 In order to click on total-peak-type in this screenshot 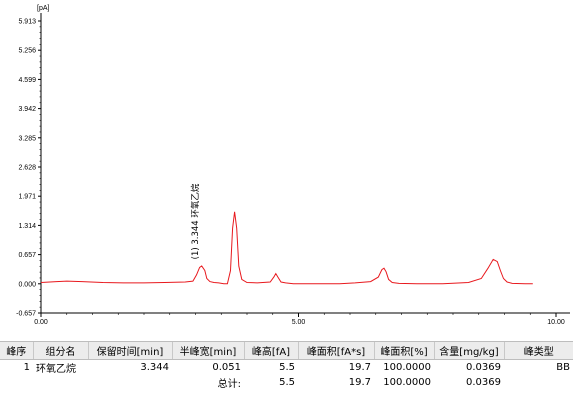, I will do `click(538, 382)`.